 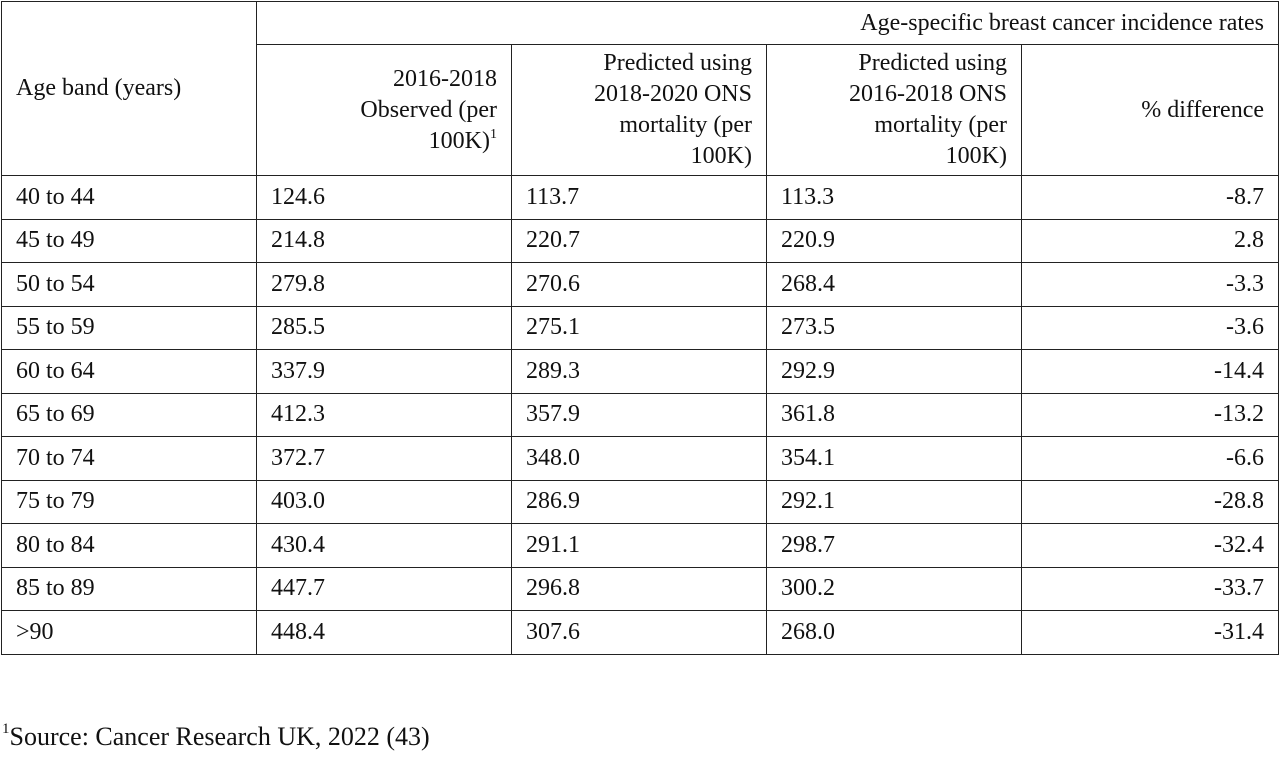 I want to click on cell-observed: 279.8, so click(x=384, y=284).